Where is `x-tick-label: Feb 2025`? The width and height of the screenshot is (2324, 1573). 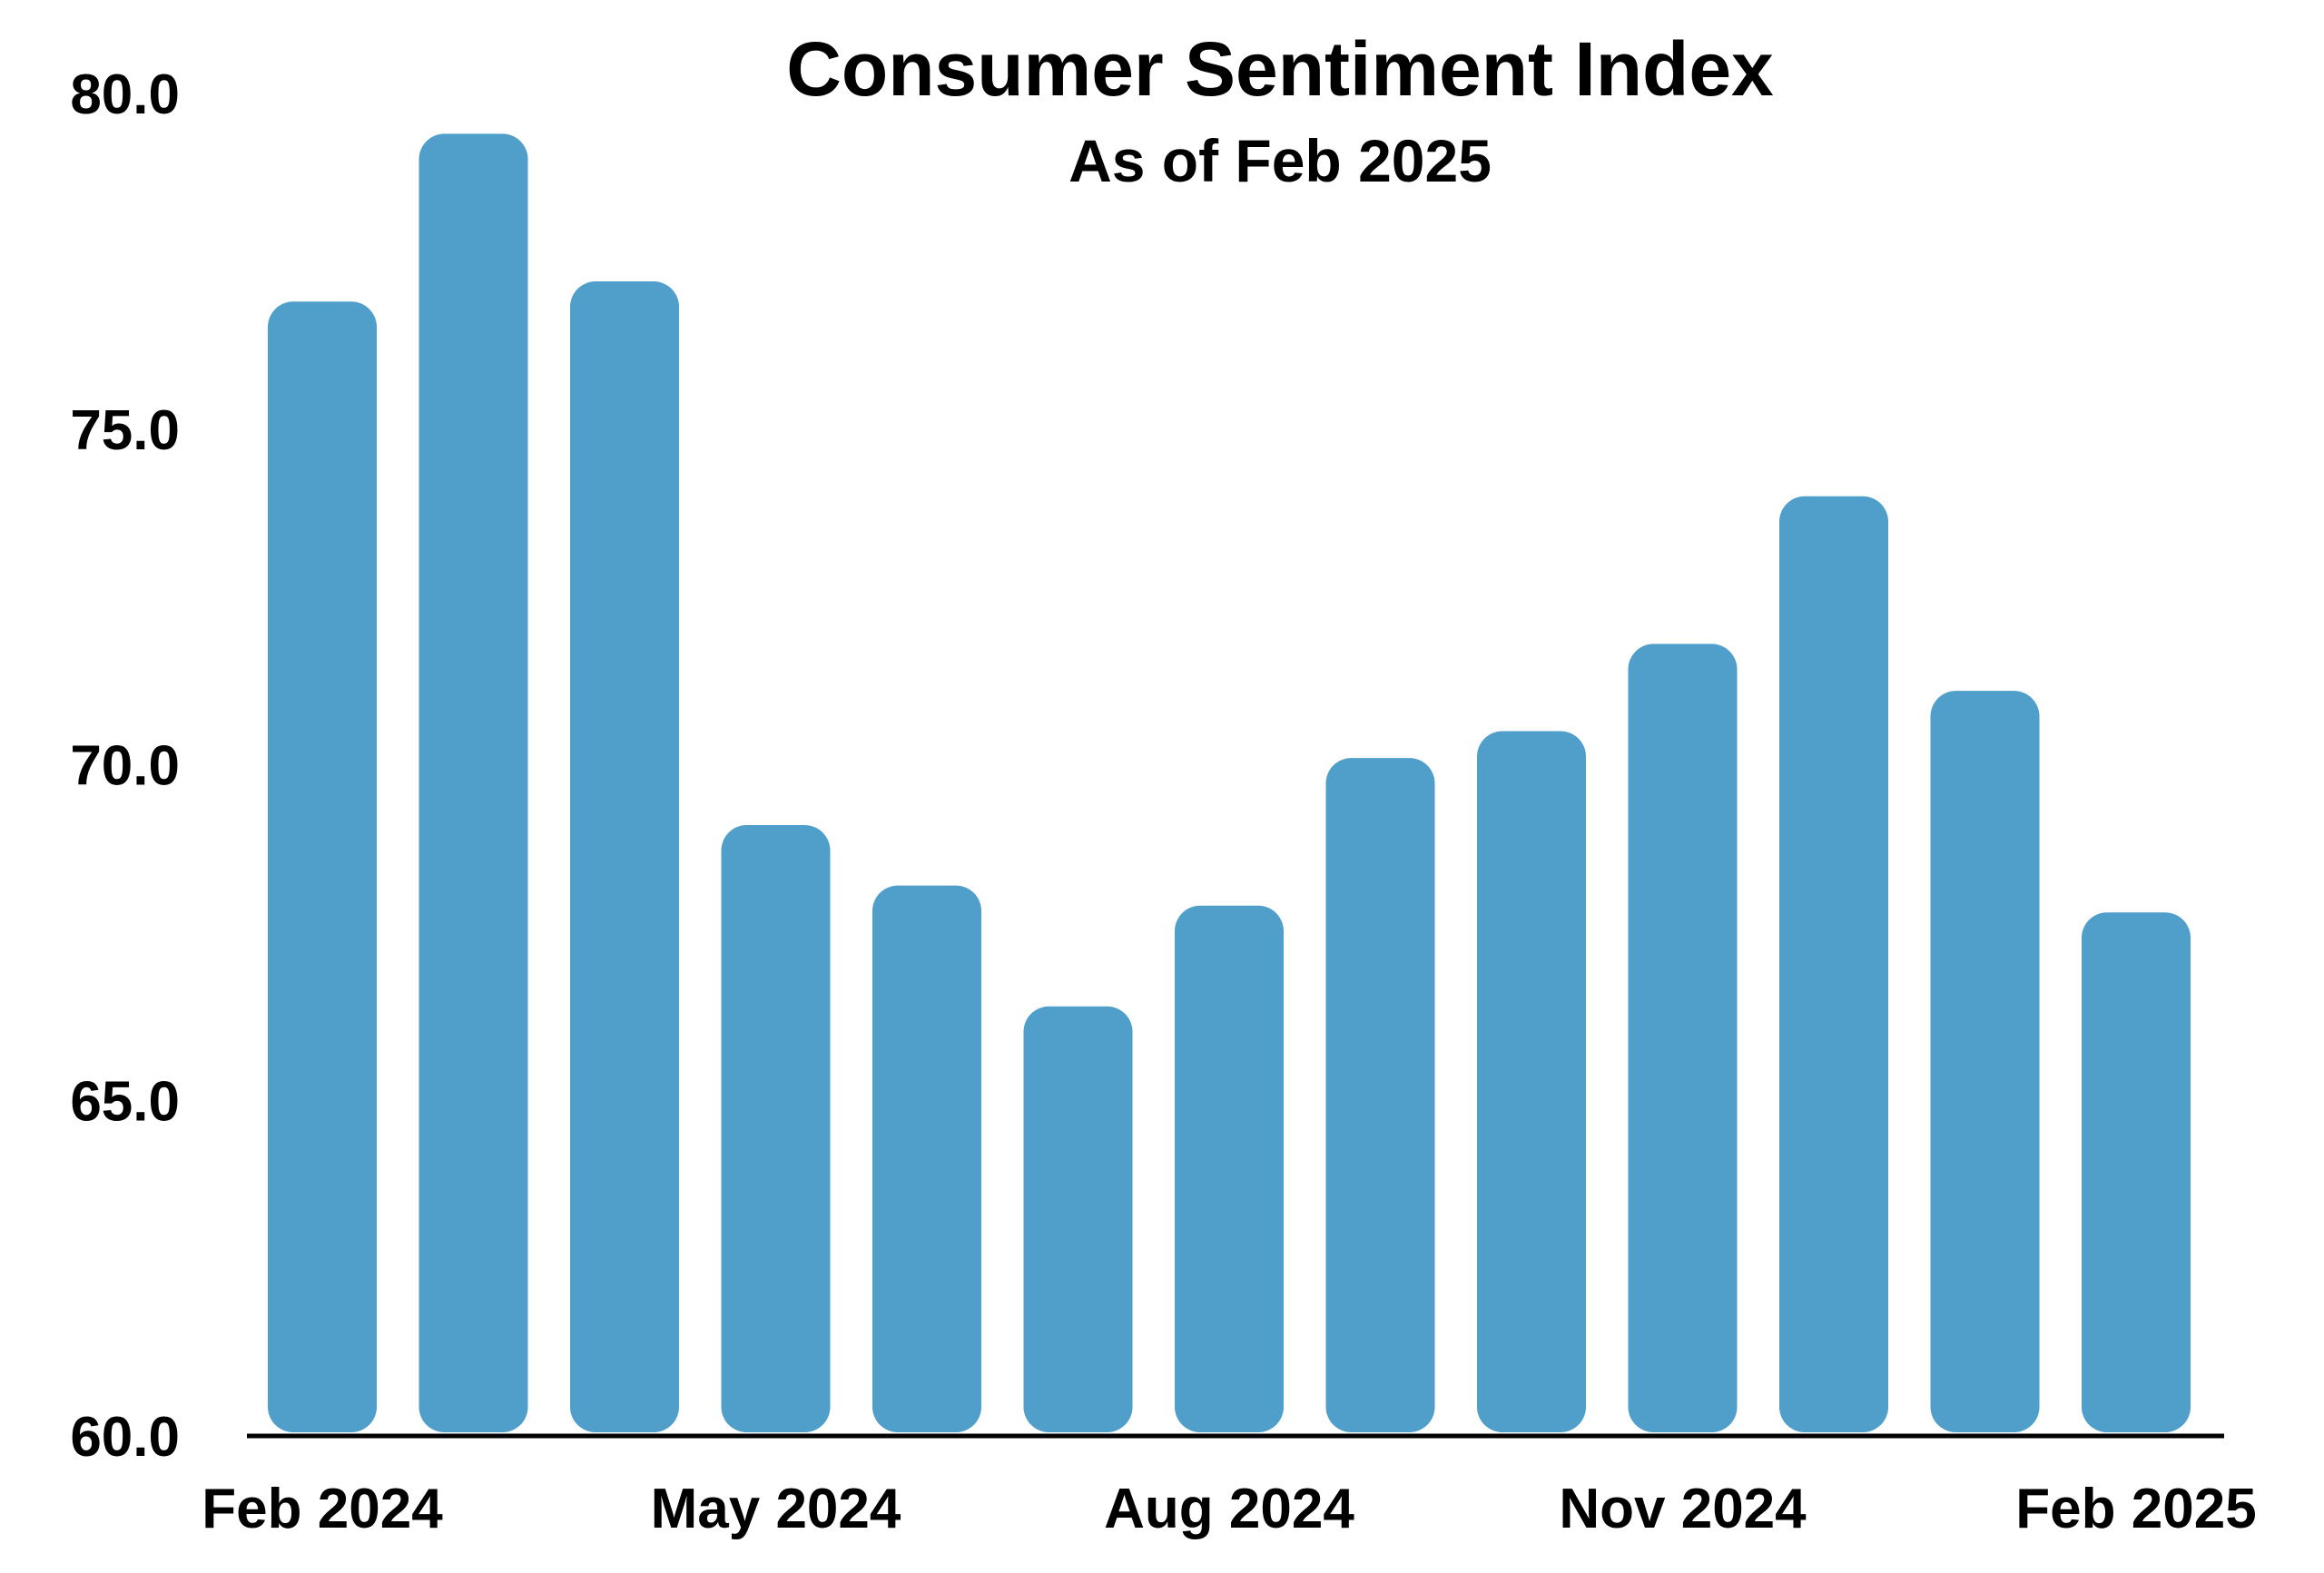
x-tick-label: Feb 2025 is located at coordinates (2135, 1509).